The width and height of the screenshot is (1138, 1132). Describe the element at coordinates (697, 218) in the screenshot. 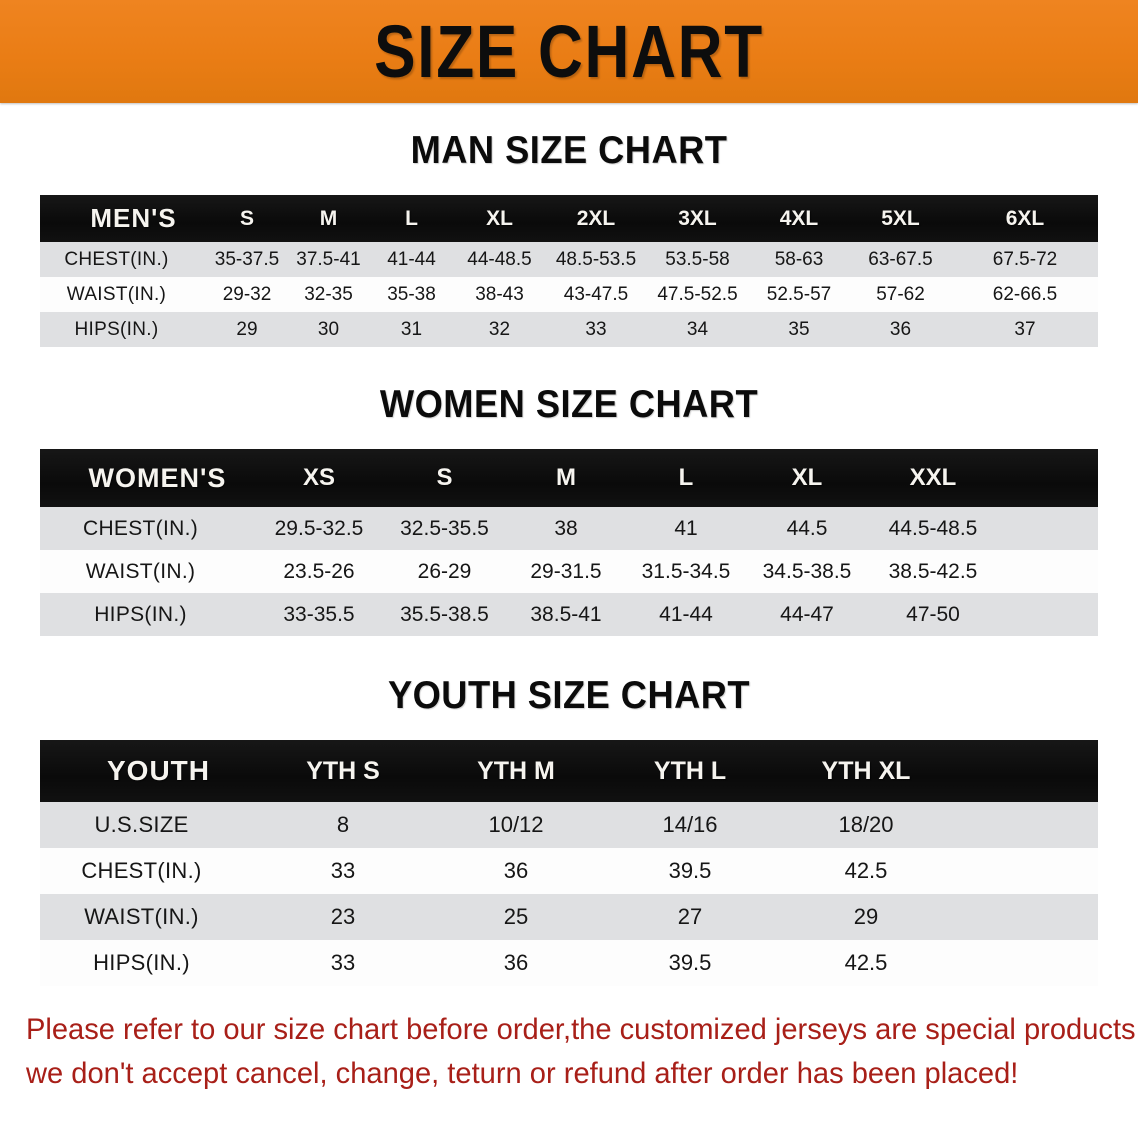

I see `man-col-header: 3XL` at that location.